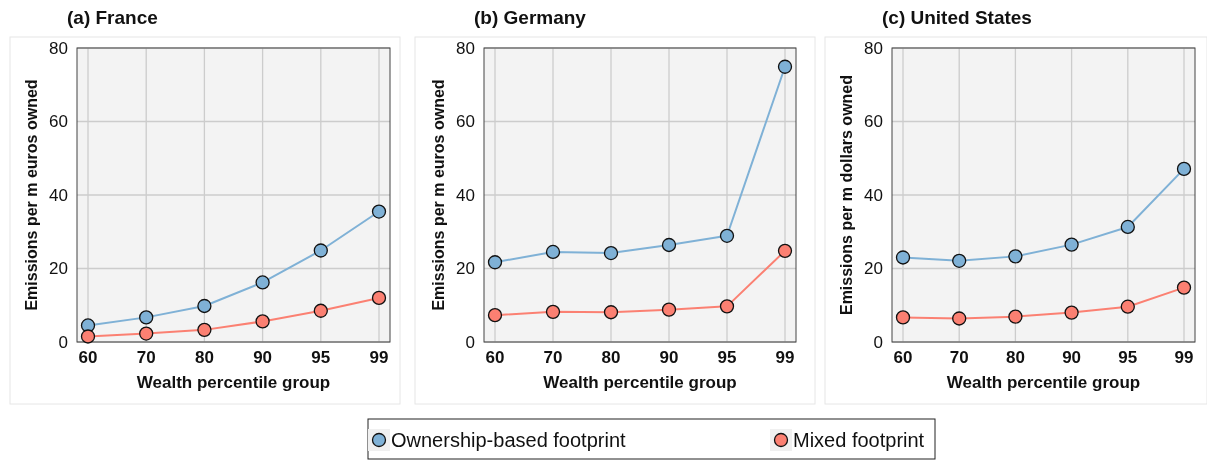  Describe the element at coordinates (112, 17) in the screenshot. I see `chart-title: (a) France` at that location.